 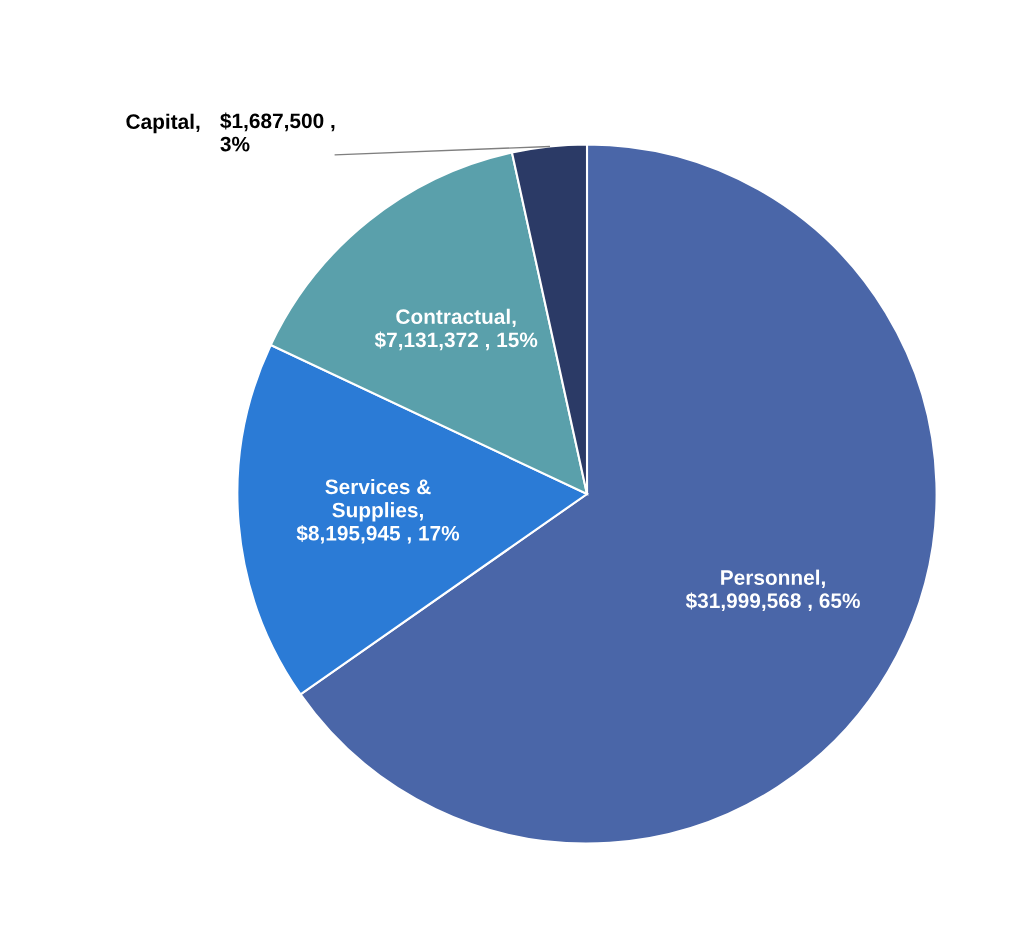 What do you see at coordinates (230, 132) in the screenshot?
I see `slice-label: Capital, $1,687,500 , 3%` at bounding box center [230, 132].